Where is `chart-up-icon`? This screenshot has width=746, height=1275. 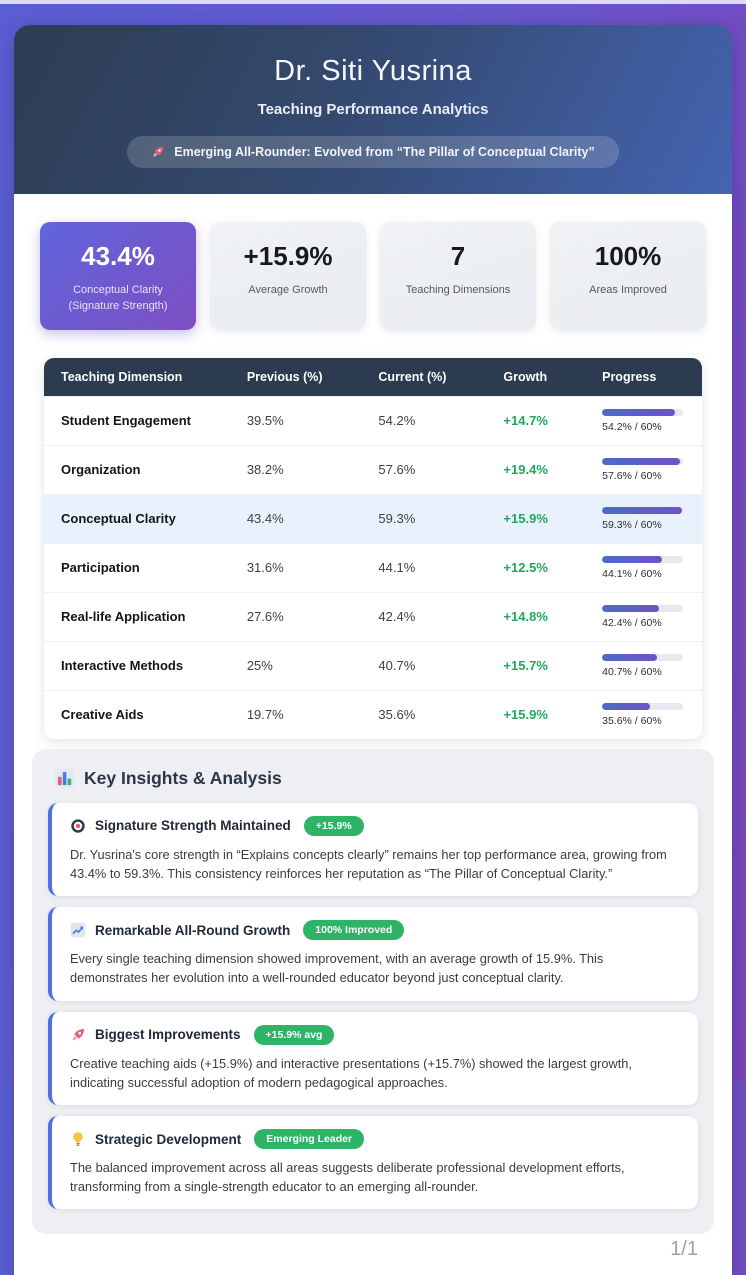
chart-up-icon is located at coordinates (78, 930).